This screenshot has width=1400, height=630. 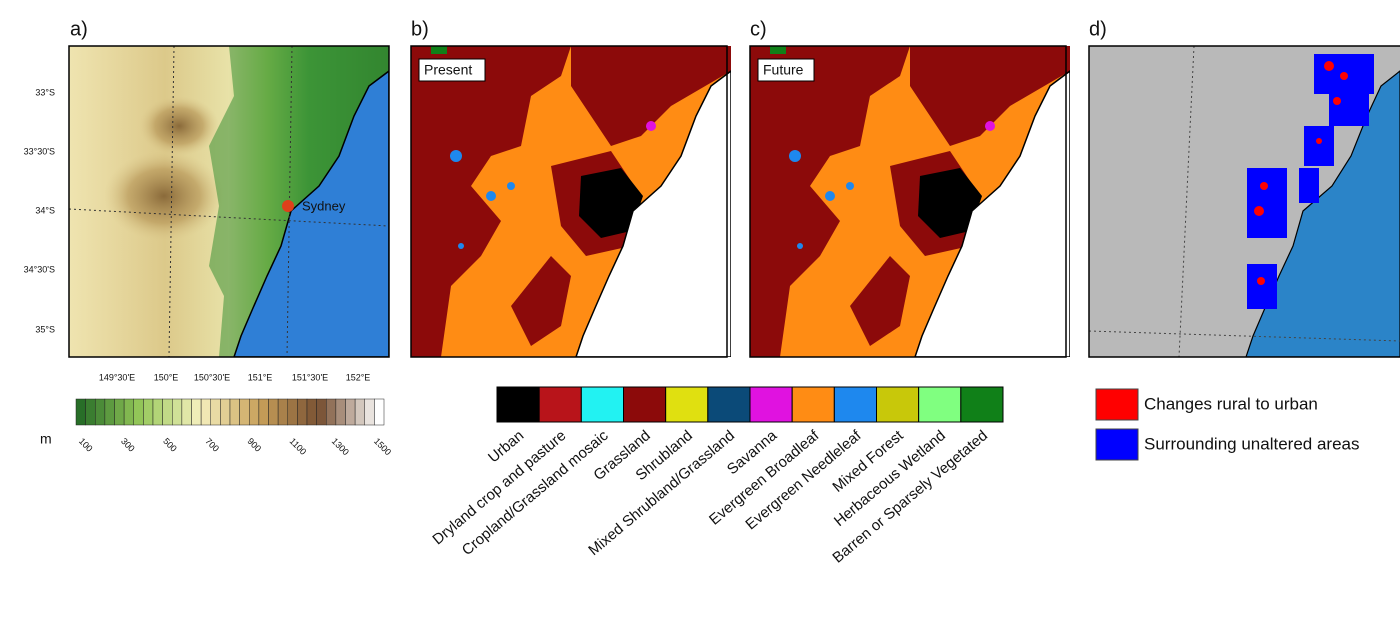 I want to click on lon-label: 149°30'E, so click(x=117, y=377).